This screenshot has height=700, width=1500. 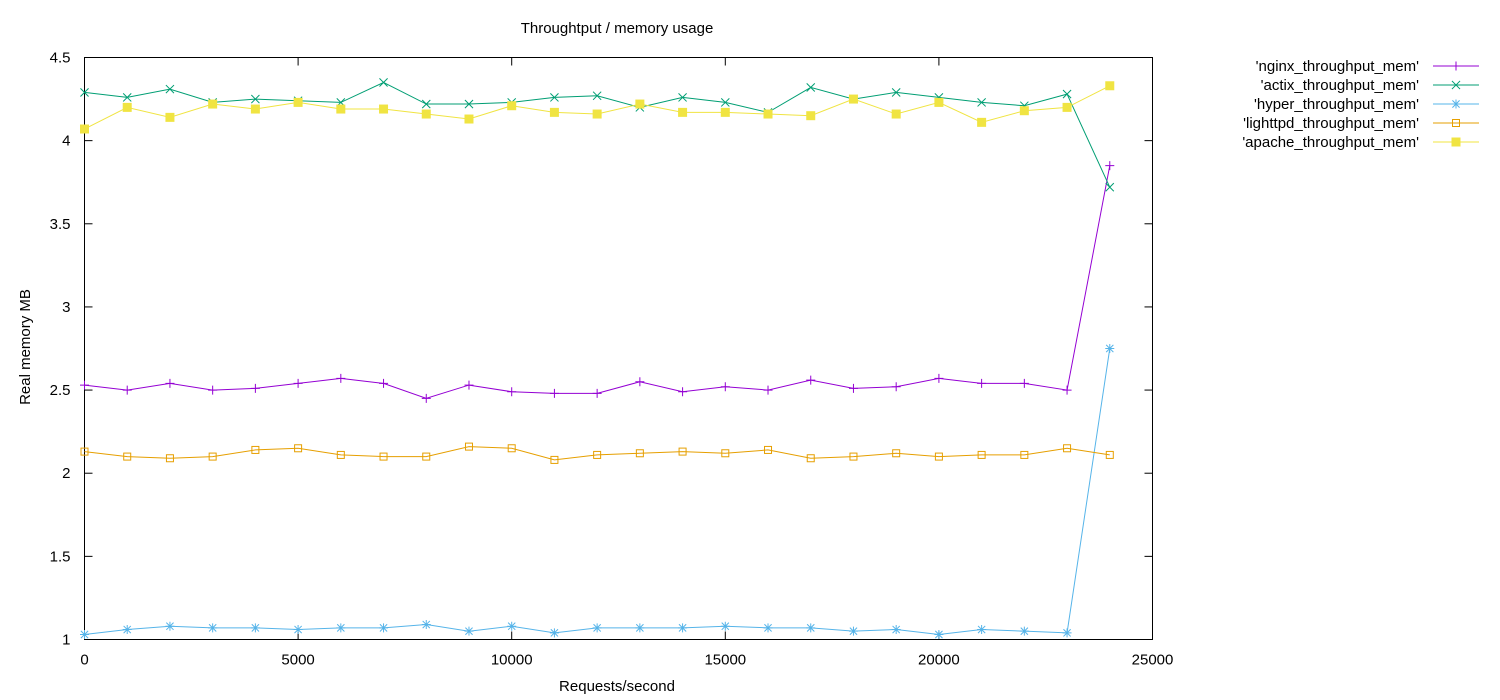 What do you see at coordinates (84, 660) in the screenshot?
I see `x-tick-label: 0` at bounding box center [84, 660].